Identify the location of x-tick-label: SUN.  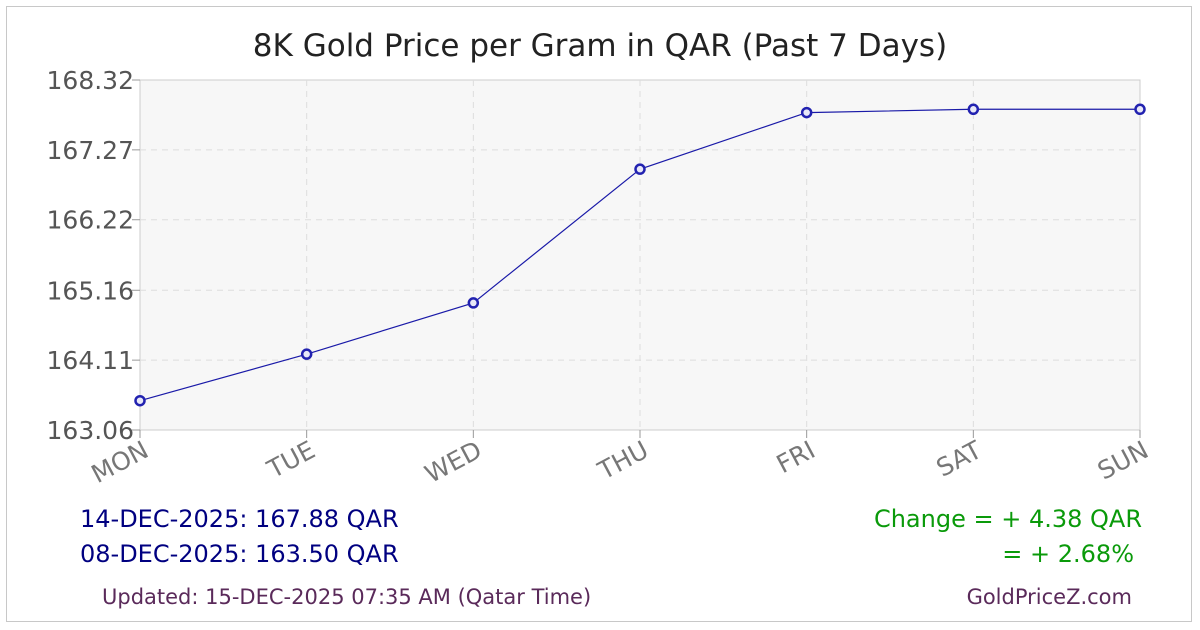
(1123, 460).